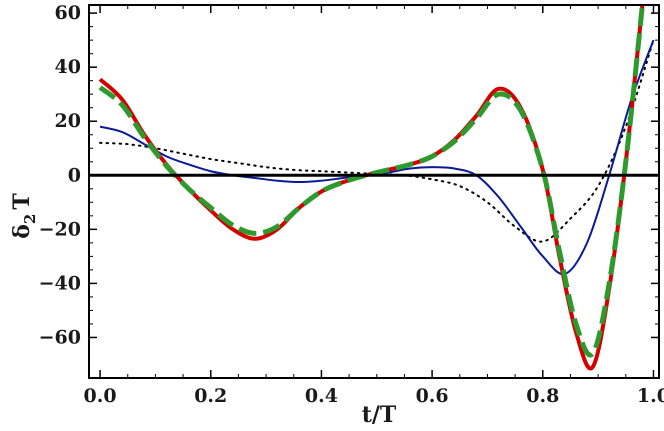 The width and height of the screenshot is (664, 431). Describe the element at coordinates (379, 415) in the screenshot. I see `x-axis-label: t/T` at that location.